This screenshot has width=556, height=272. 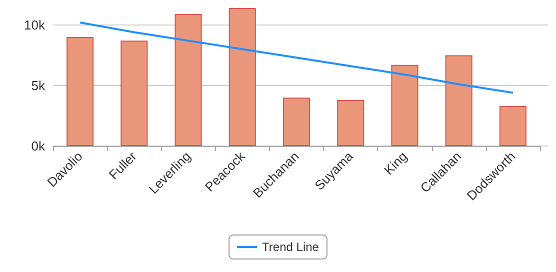 What do you see at coordinates (291, 247) in the screenshot?
I see `legend-label: Trend Line` at bounding box center [291, 247].